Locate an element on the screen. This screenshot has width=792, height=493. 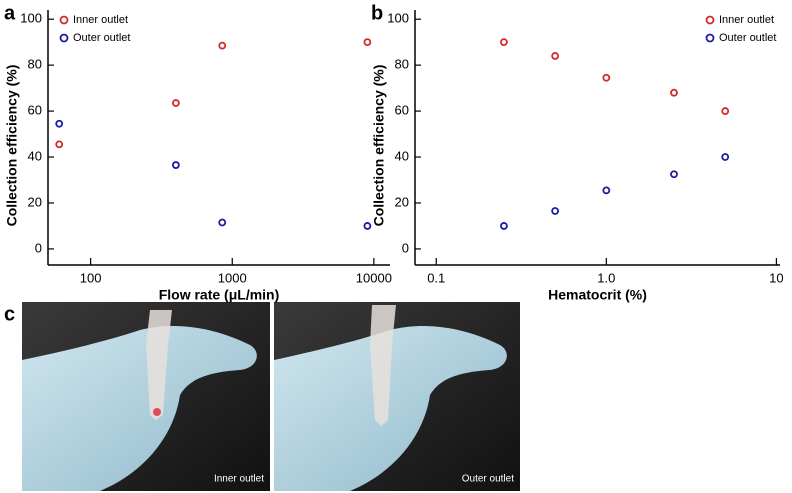
x-tick-label: 1.0 is located at coordinates (606, 277).